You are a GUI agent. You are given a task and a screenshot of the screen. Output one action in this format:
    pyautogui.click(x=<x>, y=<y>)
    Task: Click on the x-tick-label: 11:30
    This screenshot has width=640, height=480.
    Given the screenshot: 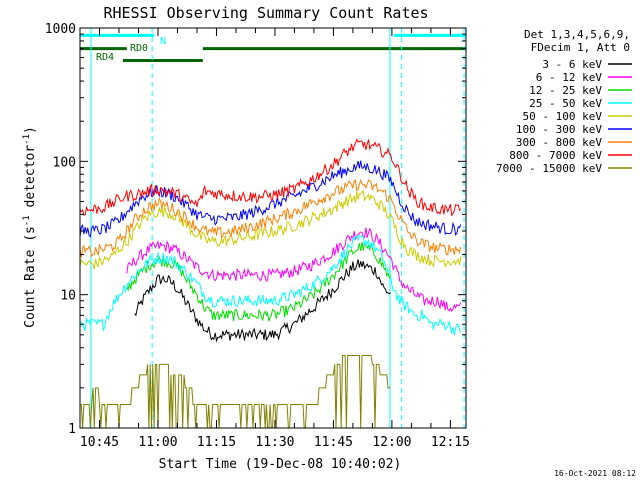 What is the action you would take?
    pyautogui.click(x=274, y=442)
    